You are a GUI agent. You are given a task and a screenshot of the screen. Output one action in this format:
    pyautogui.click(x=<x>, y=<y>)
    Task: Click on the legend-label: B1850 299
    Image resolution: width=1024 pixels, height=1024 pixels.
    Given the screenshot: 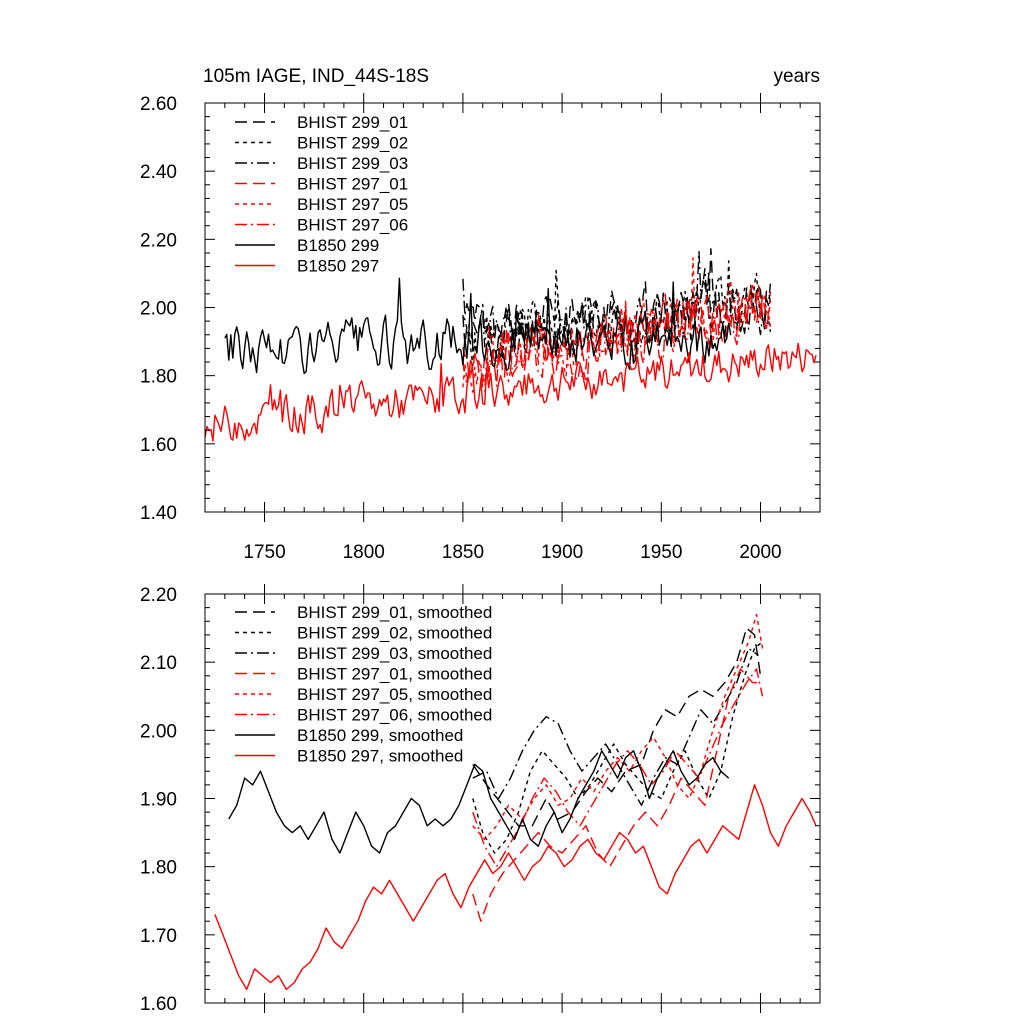 What is the action you would take?
    pyautogui.click(x=338, y=245)
    